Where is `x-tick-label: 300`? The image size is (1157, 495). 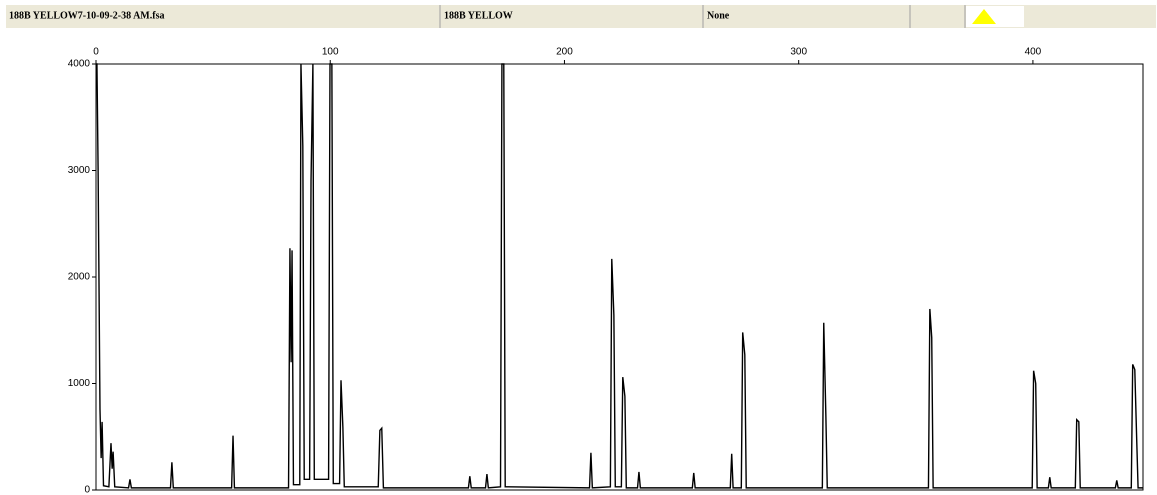
x-tick-label: 300 is located at coordinates (798, 52).